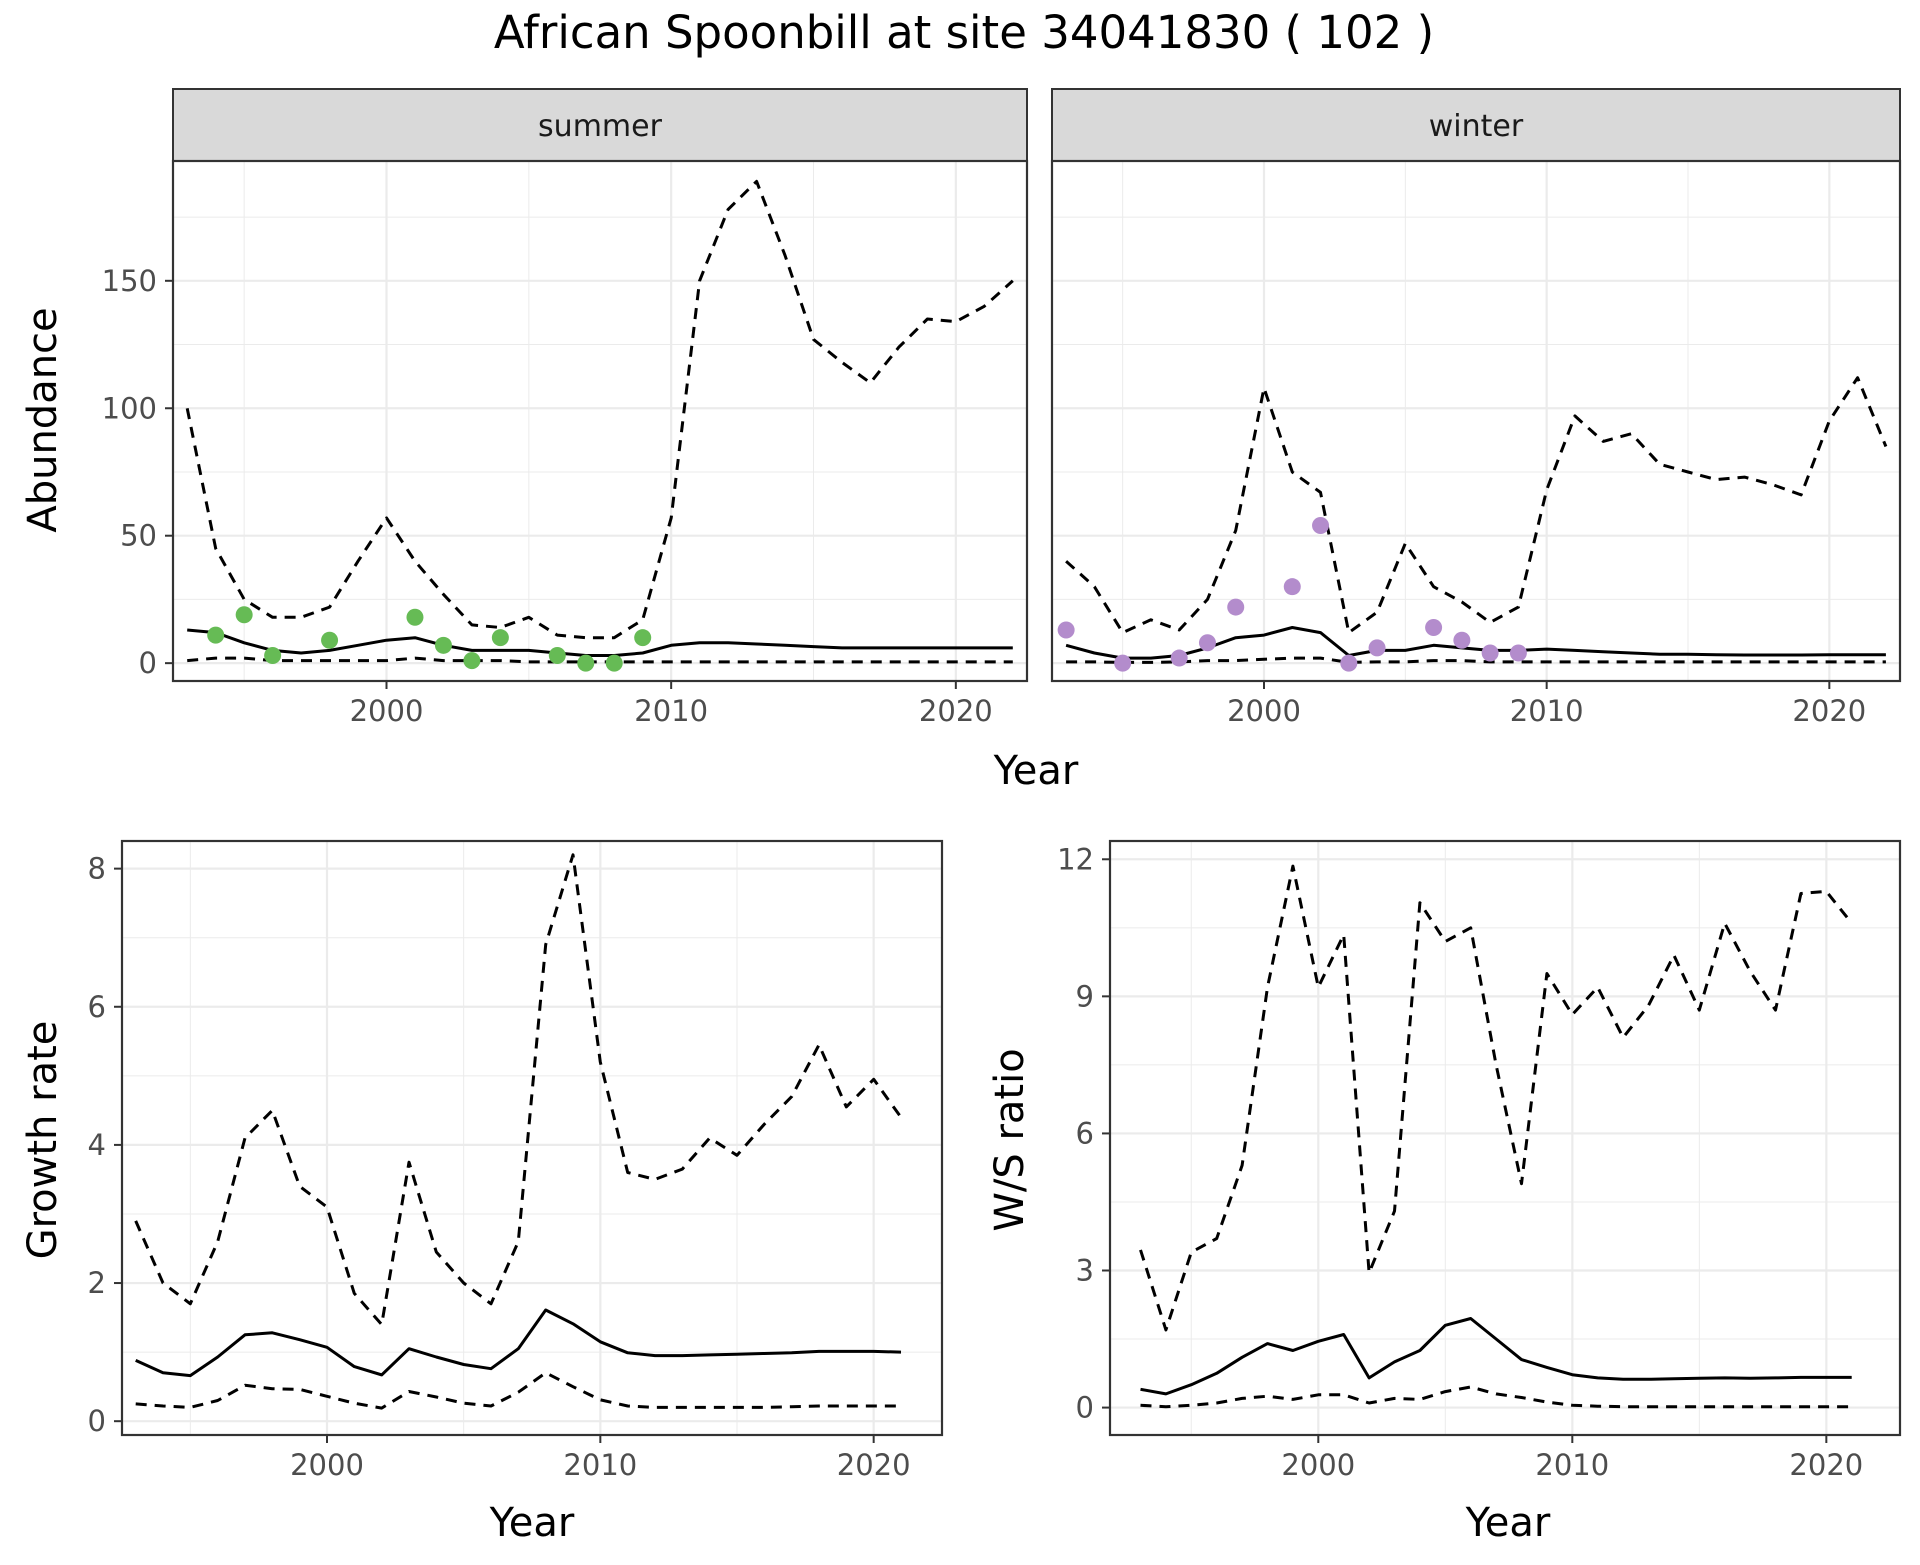  I want to click on interval-line-1-growth, so click(518, 1089).